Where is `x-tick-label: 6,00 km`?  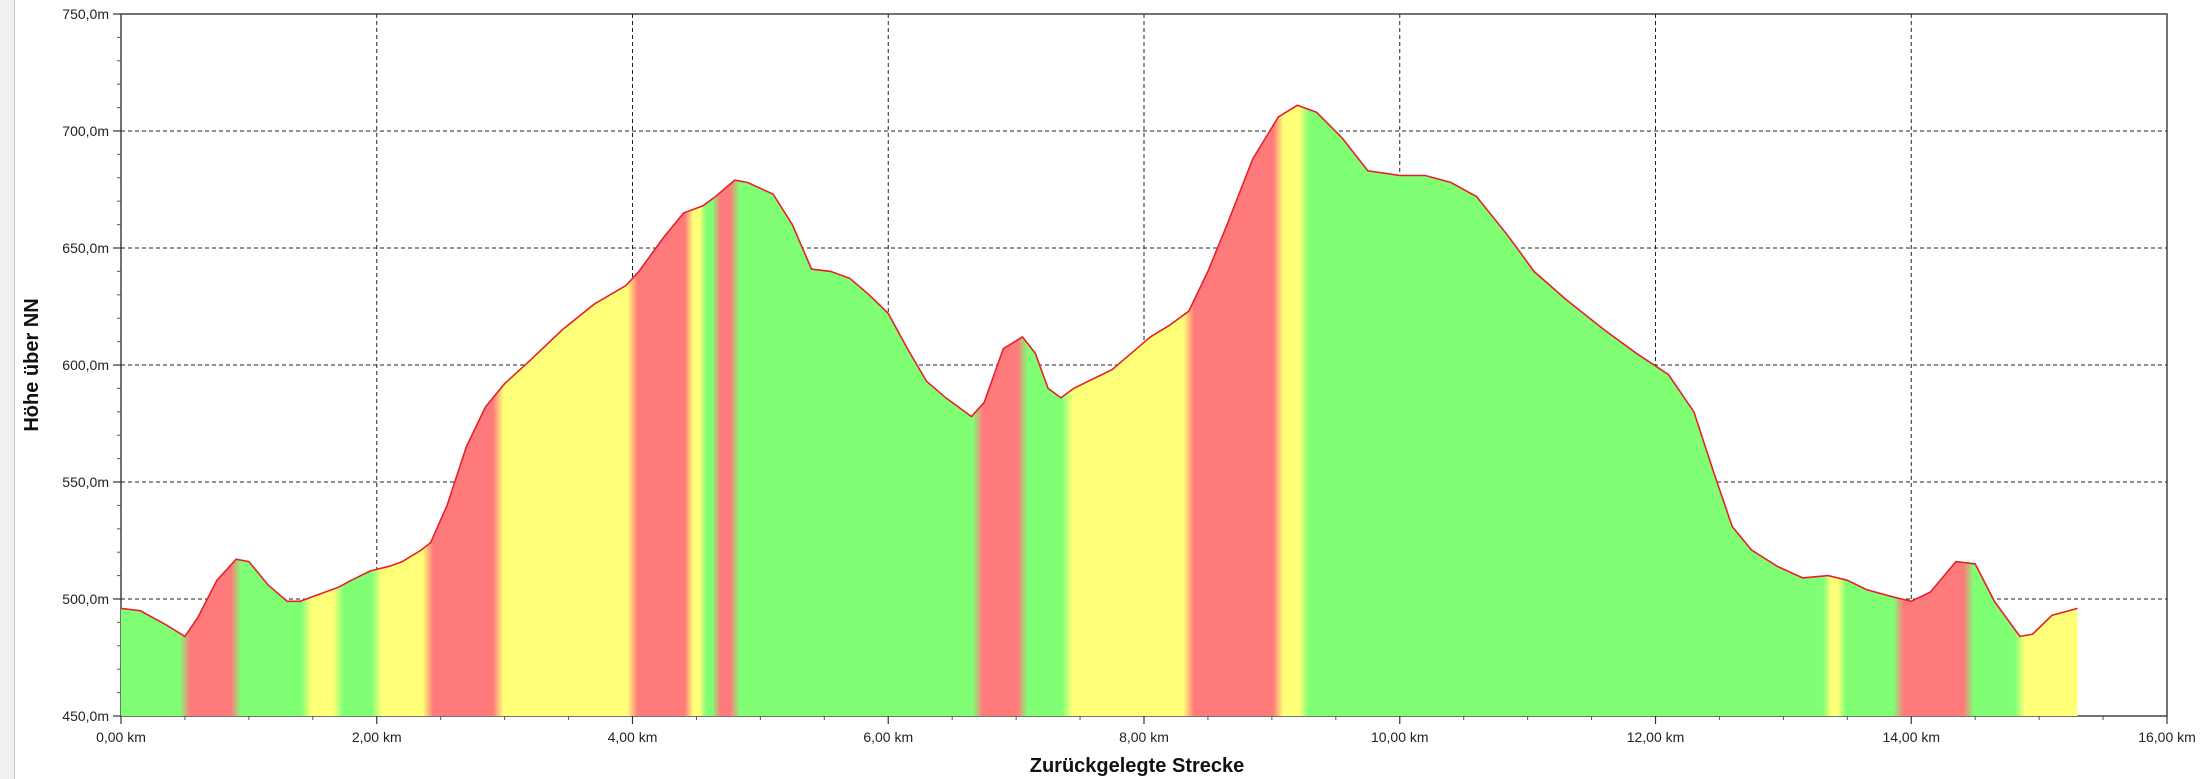 x-tick-label: 6,00 km is located at coordinates (888, 737).